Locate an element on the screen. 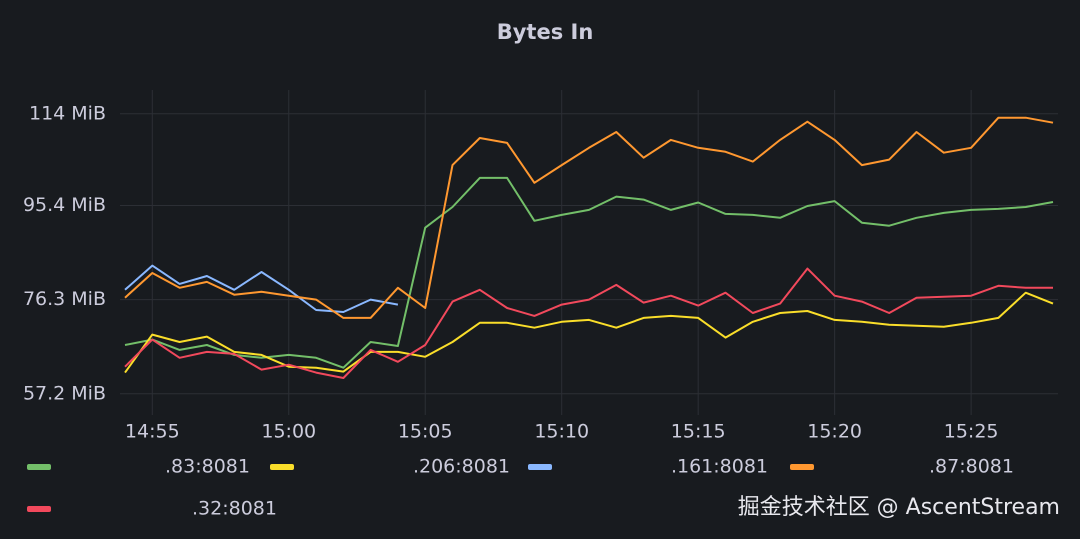  legend-label: .83:8081 is located at coordinates (207, 467).